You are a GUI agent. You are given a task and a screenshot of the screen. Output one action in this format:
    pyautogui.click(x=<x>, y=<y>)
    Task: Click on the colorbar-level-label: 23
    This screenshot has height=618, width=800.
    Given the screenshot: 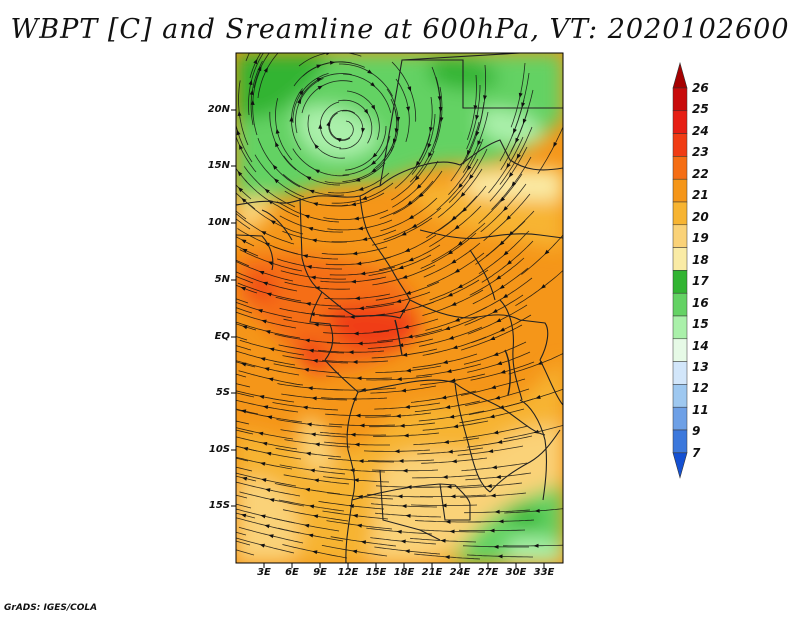 What is the action you would take?
    pyautogui.click(x=700, y=152)
    